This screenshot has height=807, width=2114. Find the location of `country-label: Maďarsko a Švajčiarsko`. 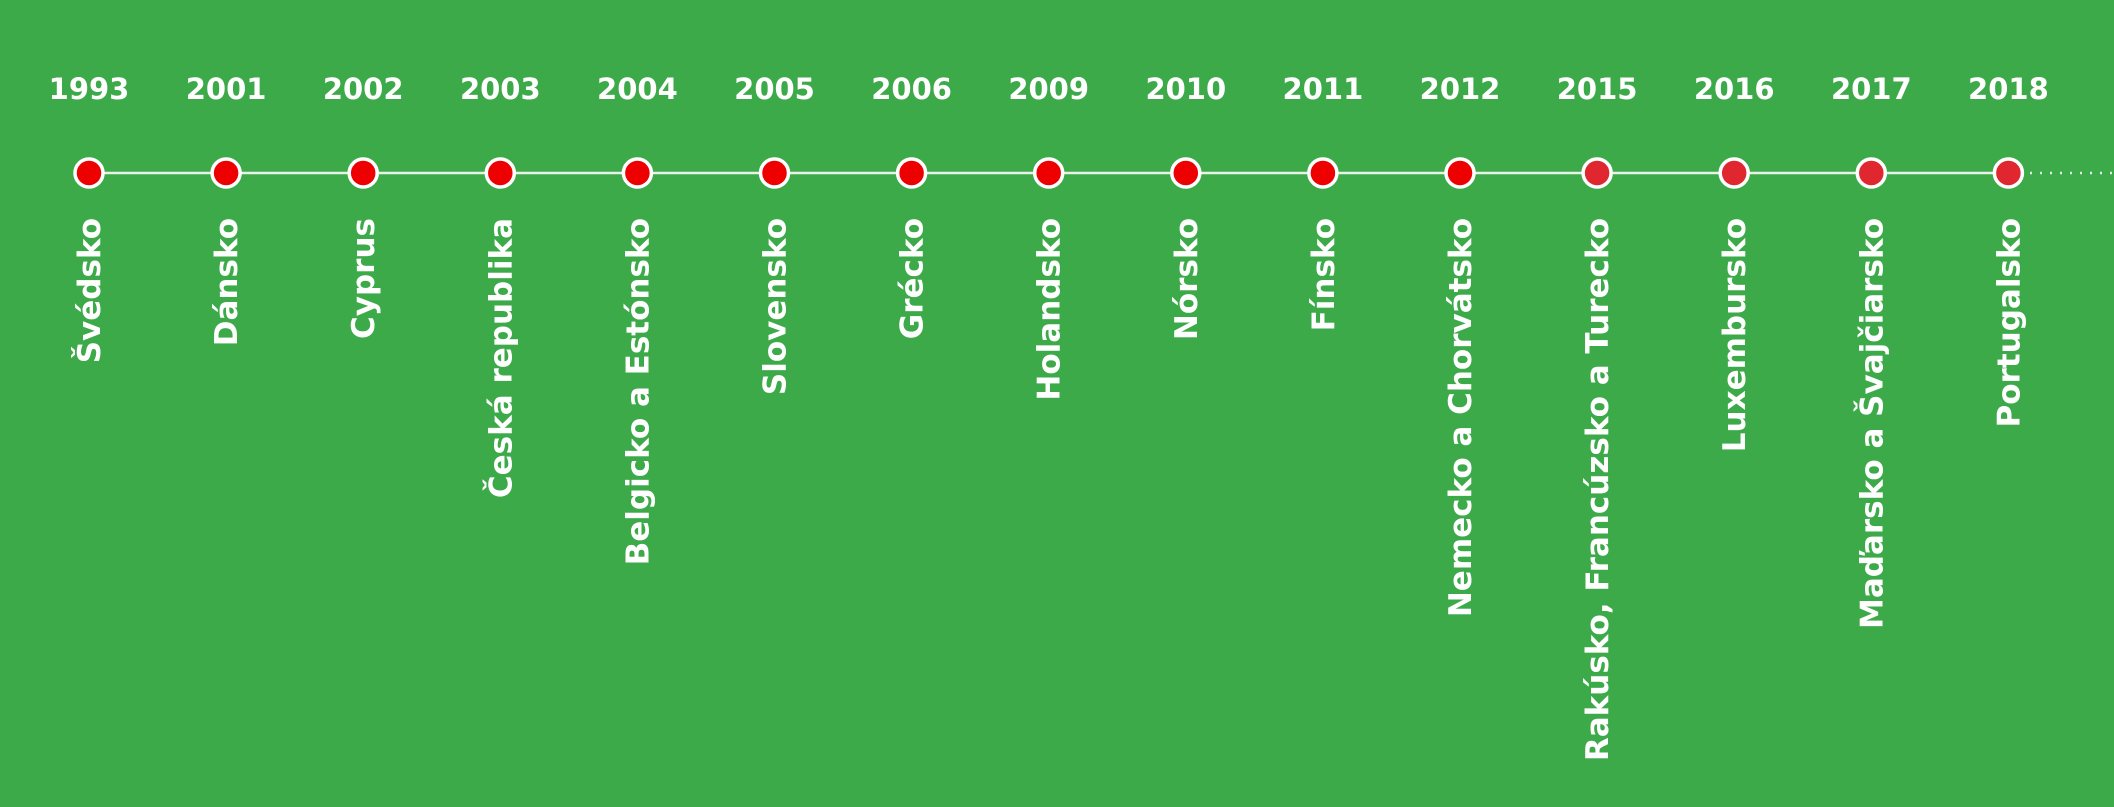

country-label: Maďarsko a Švajčiarsko is located at coordinates (1871, 423).